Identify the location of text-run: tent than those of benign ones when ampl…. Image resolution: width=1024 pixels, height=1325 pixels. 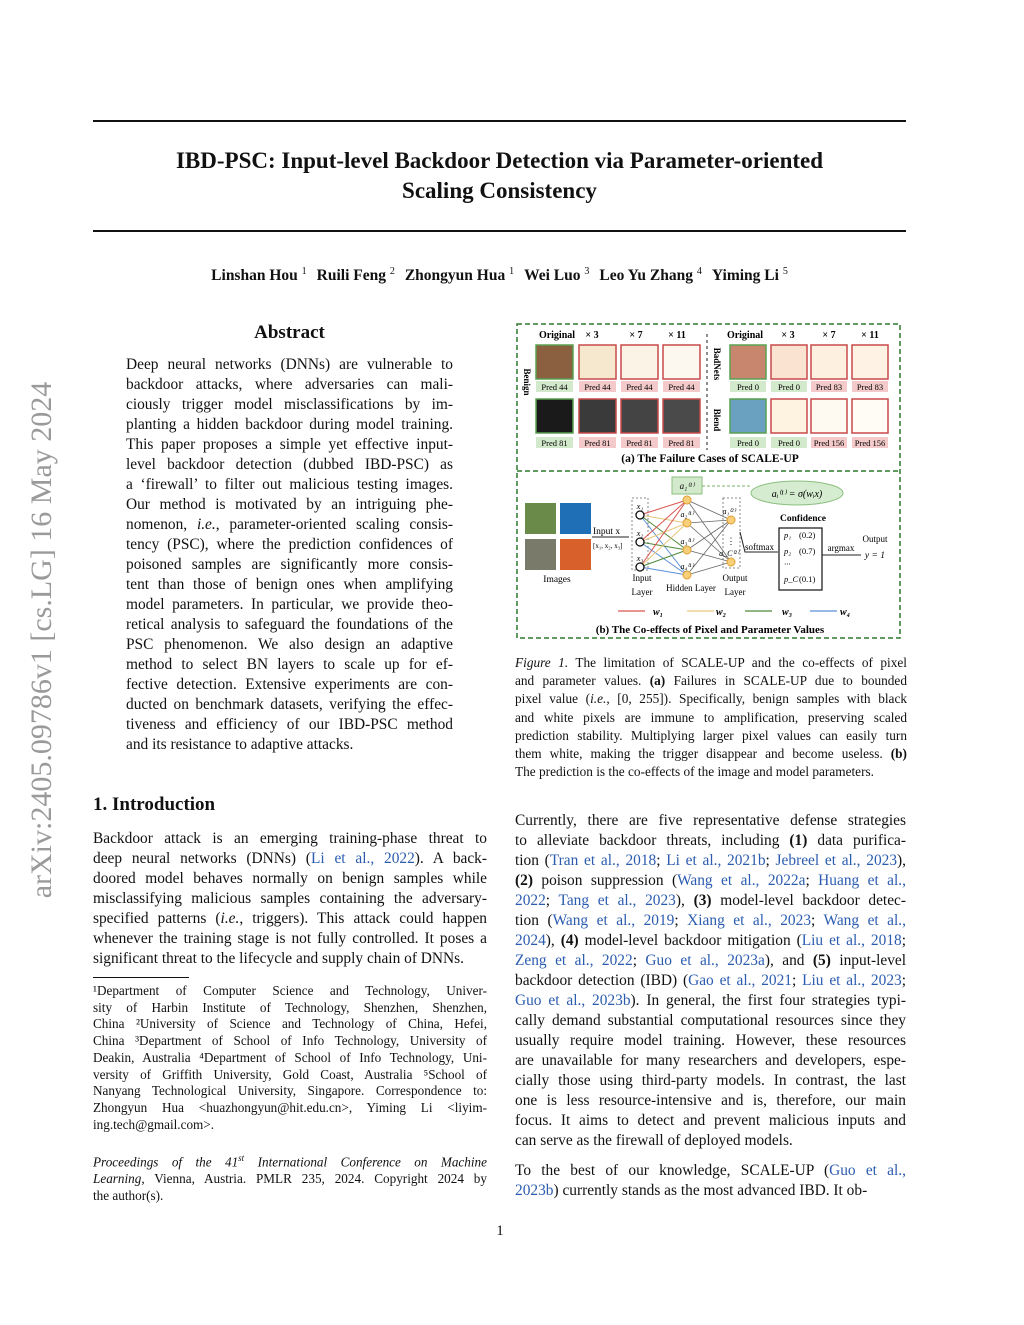
(289, 584).